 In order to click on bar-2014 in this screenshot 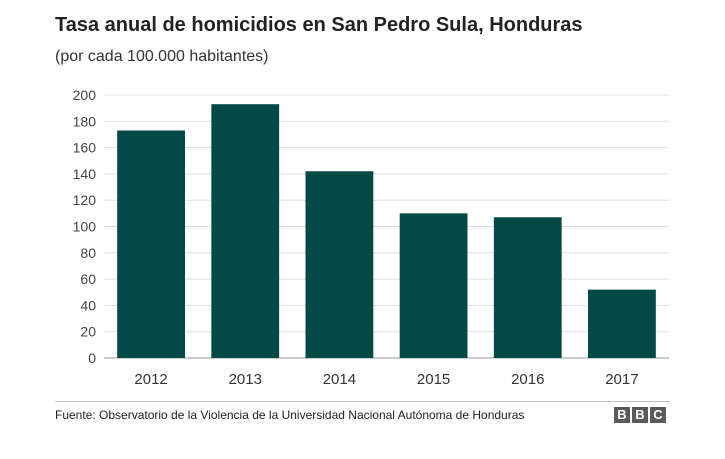, I will do `click(339, 264)`.